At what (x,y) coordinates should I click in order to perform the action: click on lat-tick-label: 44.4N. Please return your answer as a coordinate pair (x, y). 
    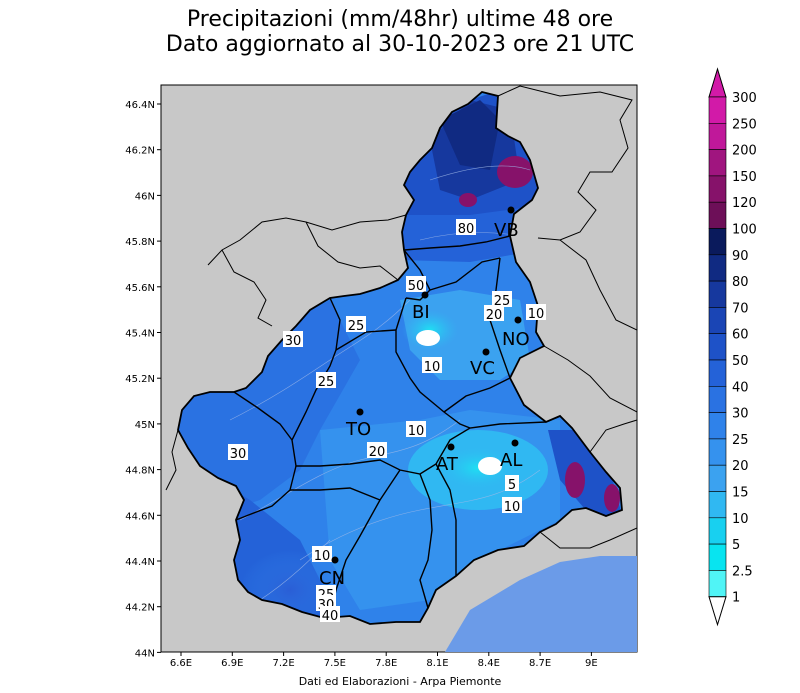
    Looking at the image, I should click on (140, 562).